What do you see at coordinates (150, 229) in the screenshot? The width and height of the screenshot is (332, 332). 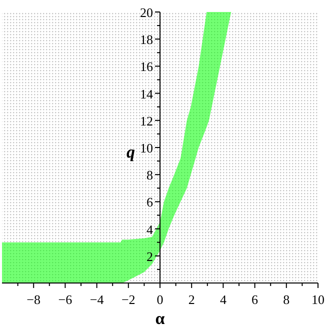 I see `y-tick-label: 4` at bounding box center [150, 229].